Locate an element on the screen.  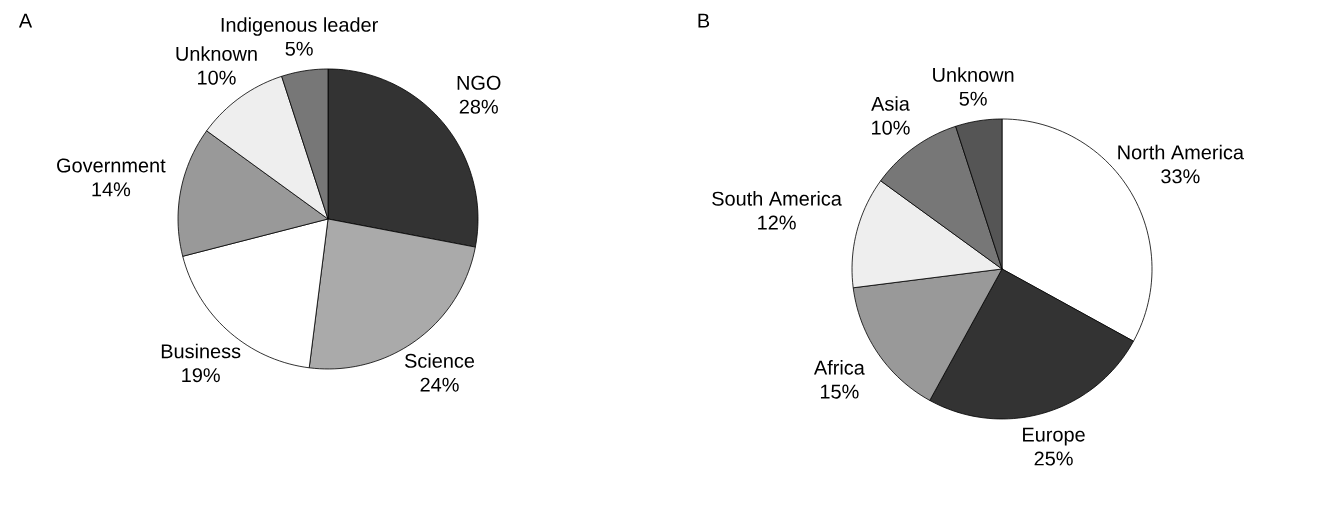
data-label: 24% is located at coordinates (439, 384).